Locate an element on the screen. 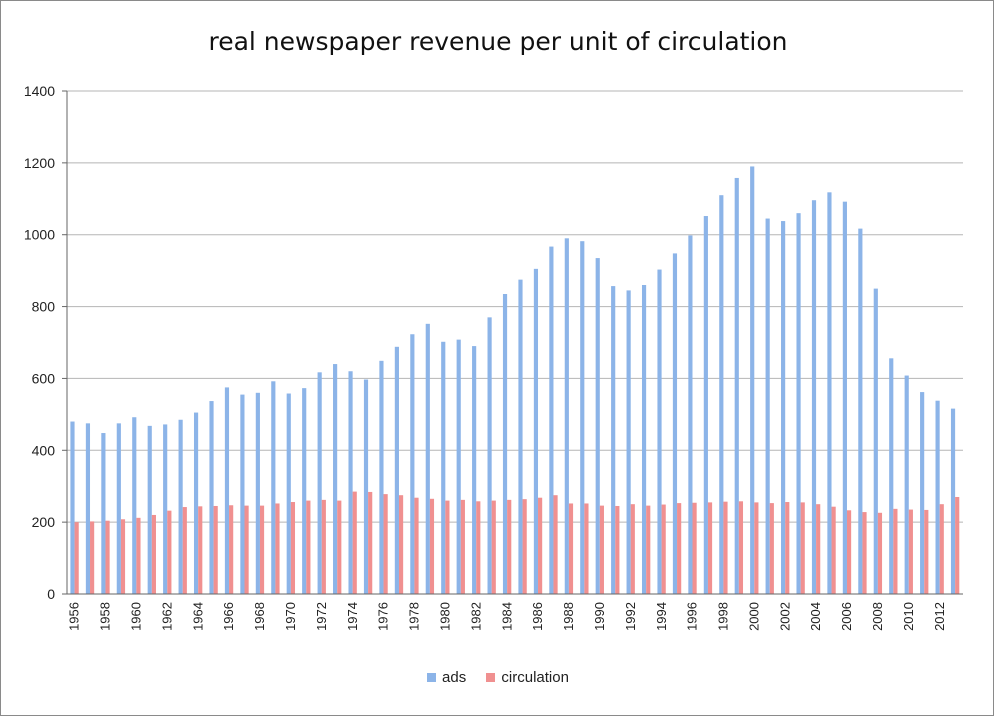  bar-circulation-1976 is located at coordinates (385, 544).